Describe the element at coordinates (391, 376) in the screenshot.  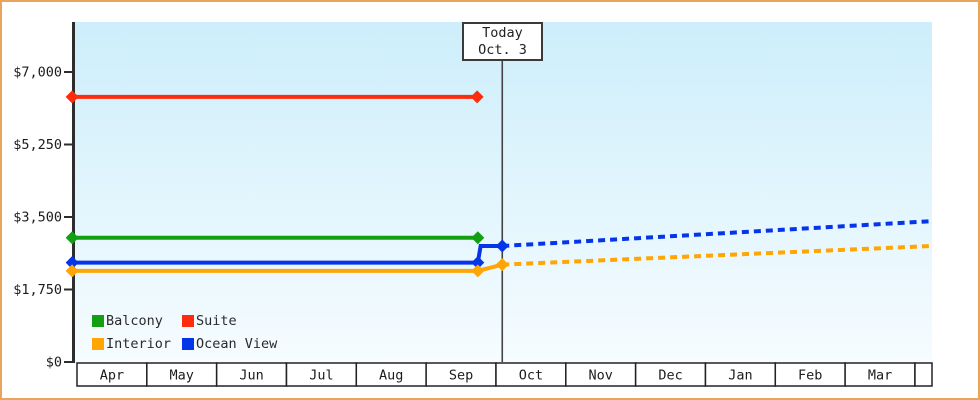
I see `month-label-aug: Aug` at that location.